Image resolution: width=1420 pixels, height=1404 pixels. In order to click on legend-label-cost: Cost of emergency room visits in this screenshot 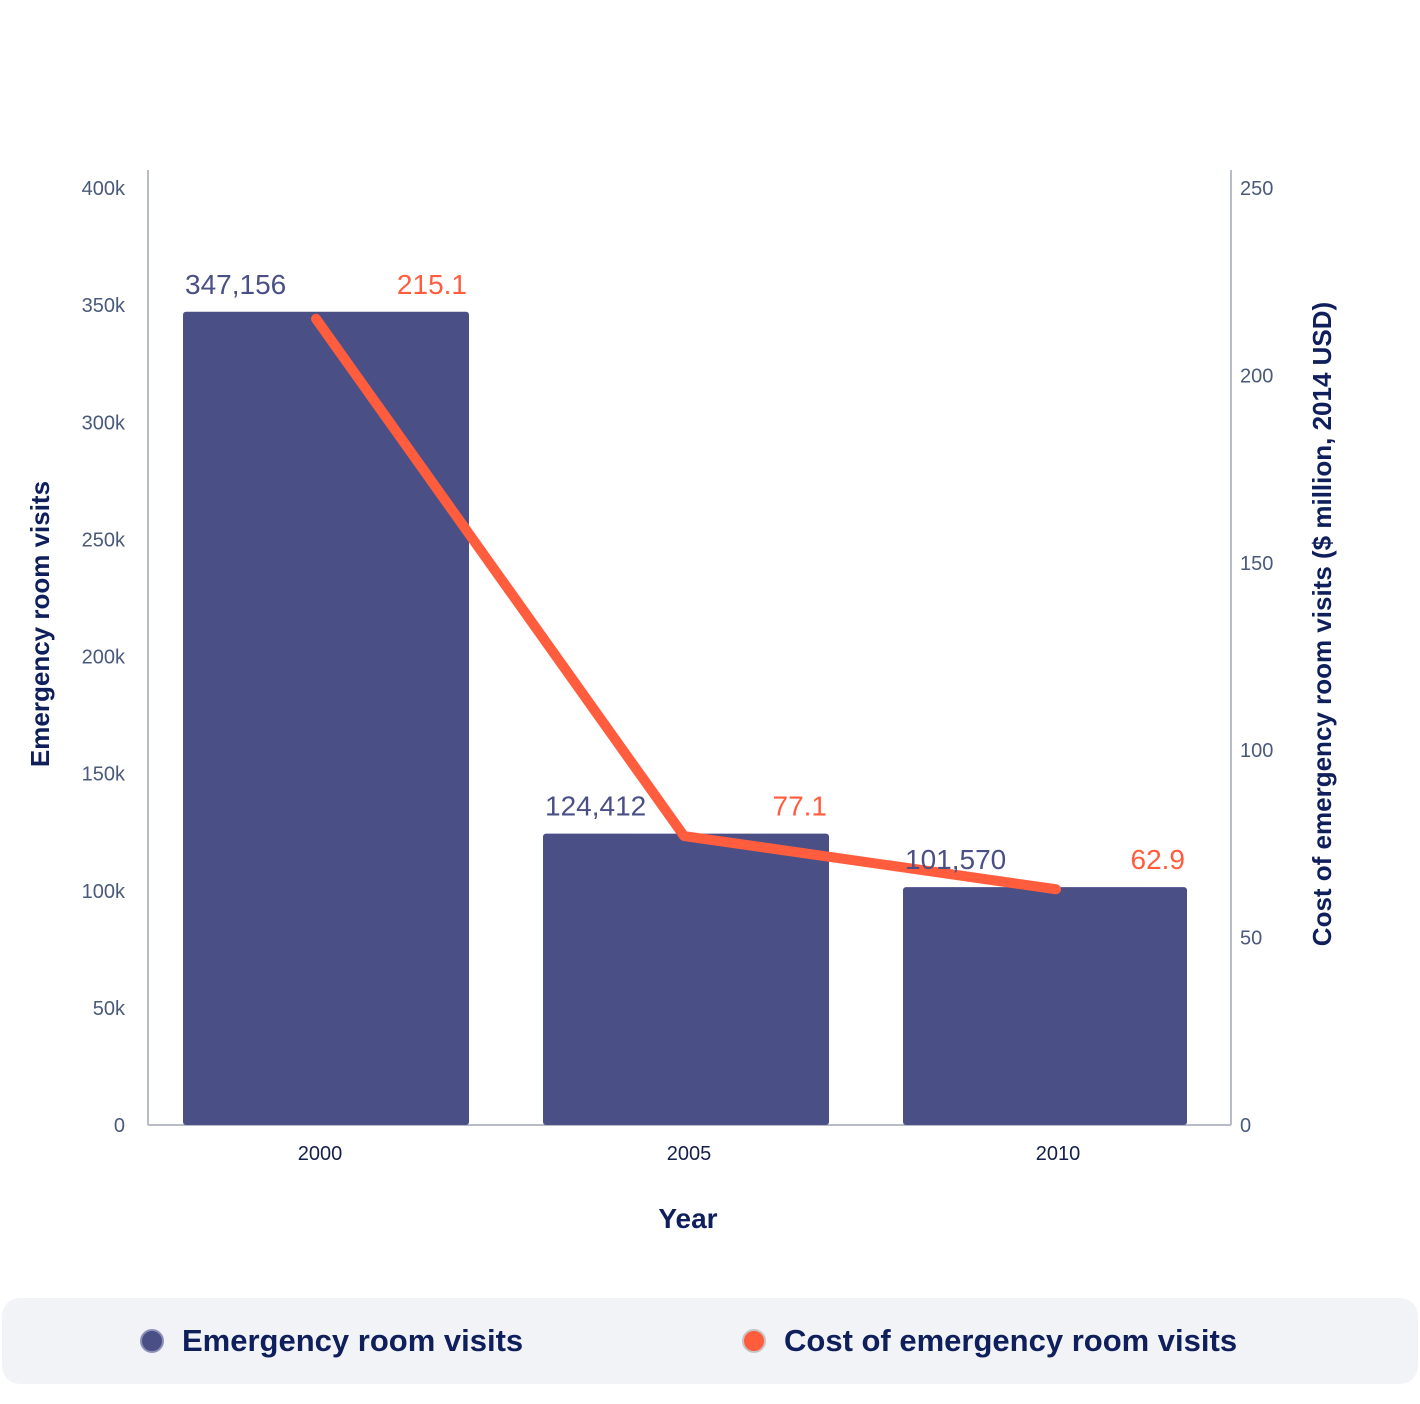, I will do `click(1011, 1340)`.